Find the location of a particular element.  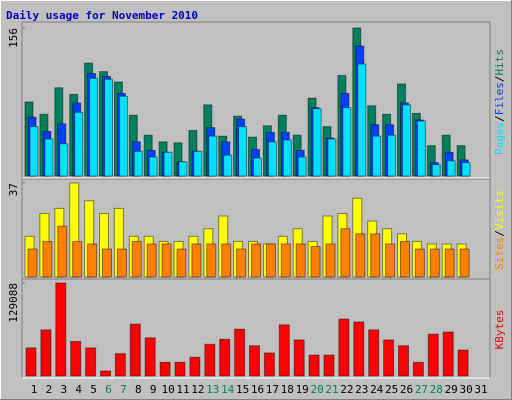

x-tick-label: 2 is located at coordinates (49, 389).